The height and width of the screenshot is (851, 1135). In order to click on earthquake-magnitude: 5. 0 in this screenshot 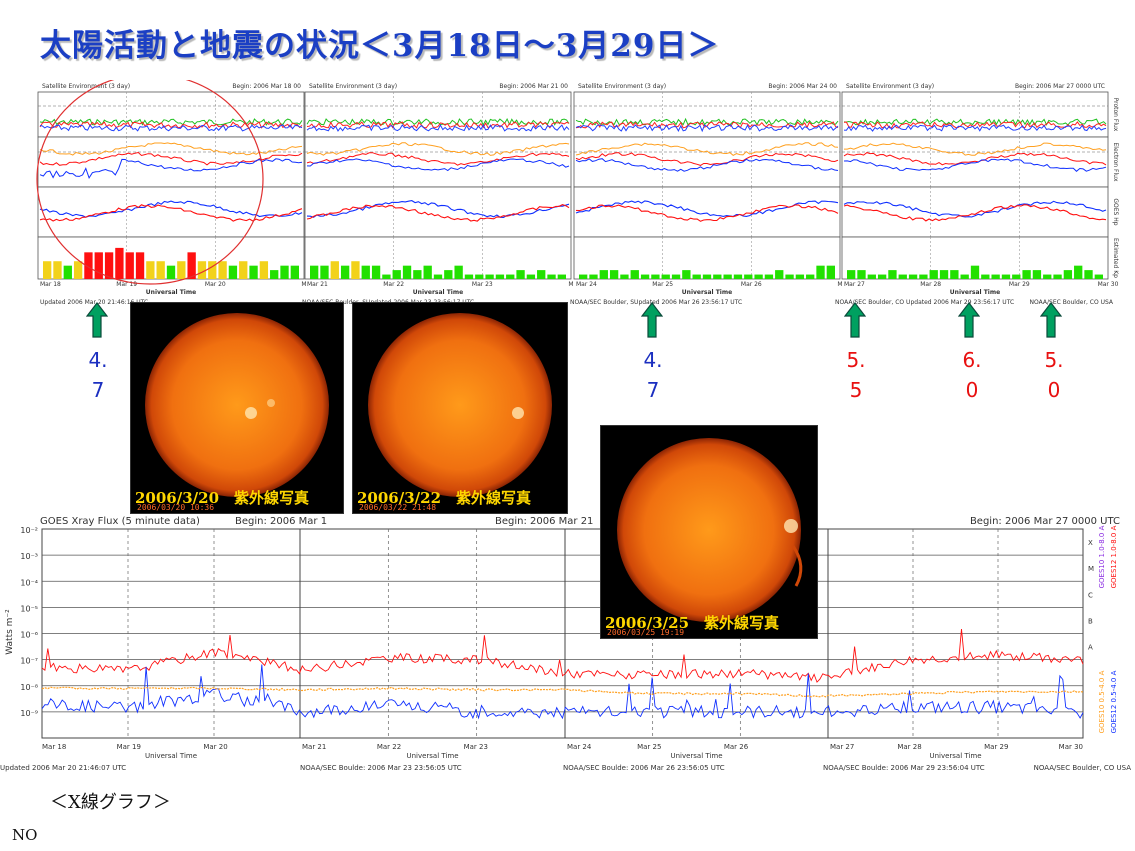, I will do `click(1054, 375)`.